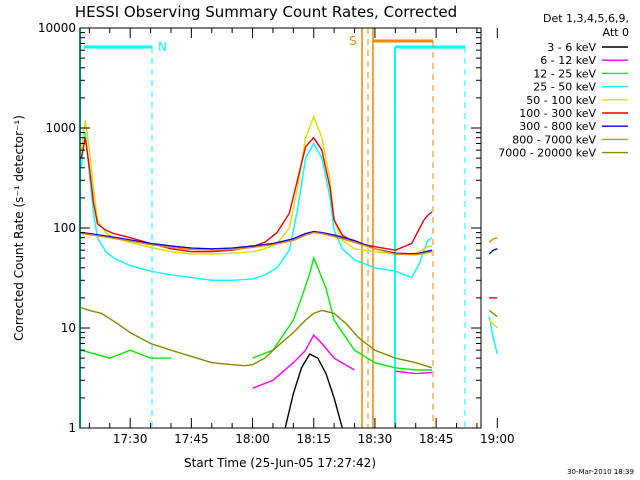 This screenshot has width=640, height=480. I want to click on legend-entry-label: 300 - 800 keV, so click(557, 126).